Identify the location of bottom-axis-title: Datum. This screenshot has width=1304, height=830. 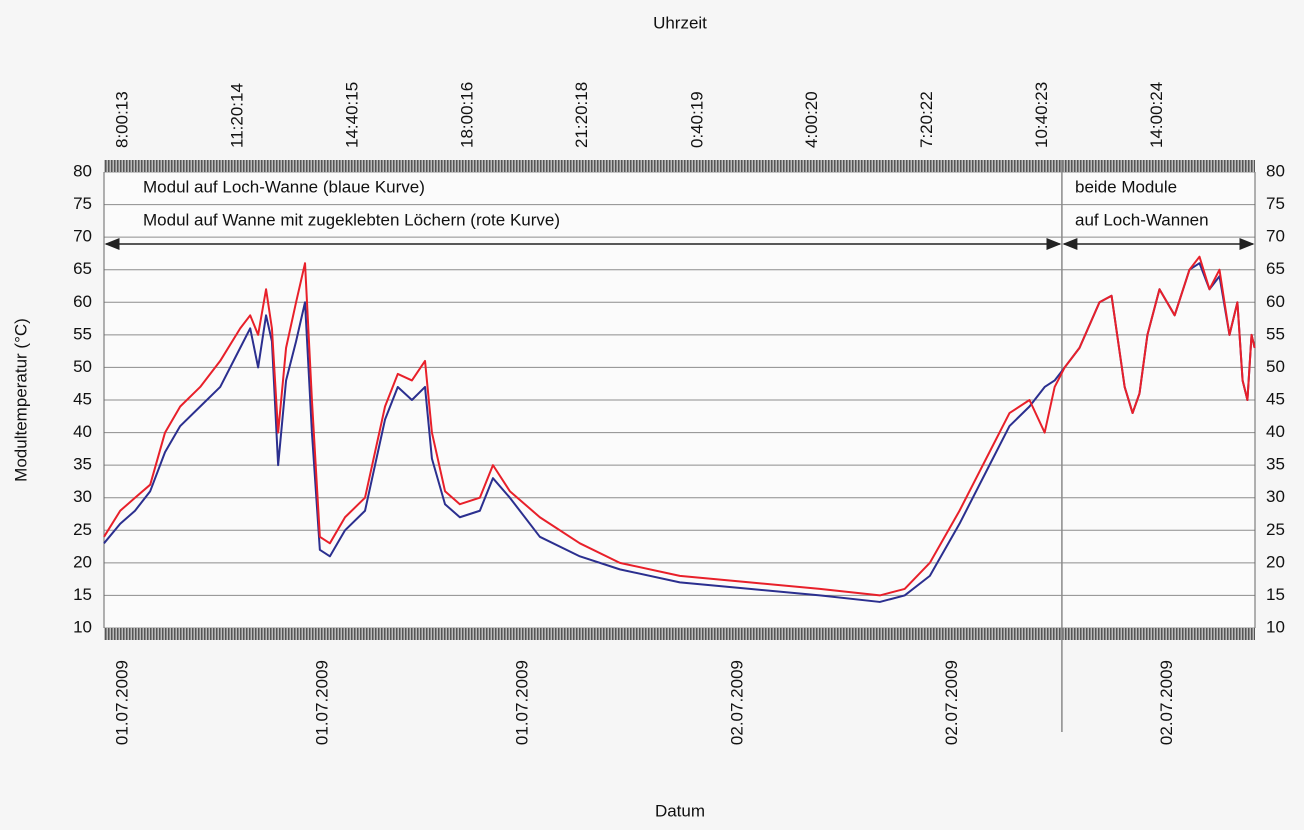
(680, 810).